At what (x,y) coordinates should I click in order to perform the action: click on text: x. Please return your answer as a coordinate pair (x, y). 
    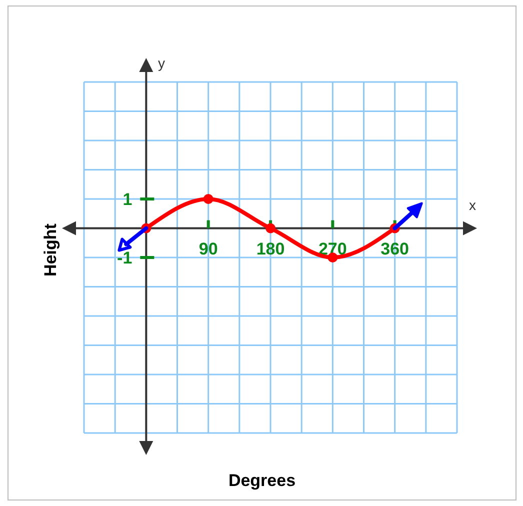
    Looking at the image, I should click on (472, 205).